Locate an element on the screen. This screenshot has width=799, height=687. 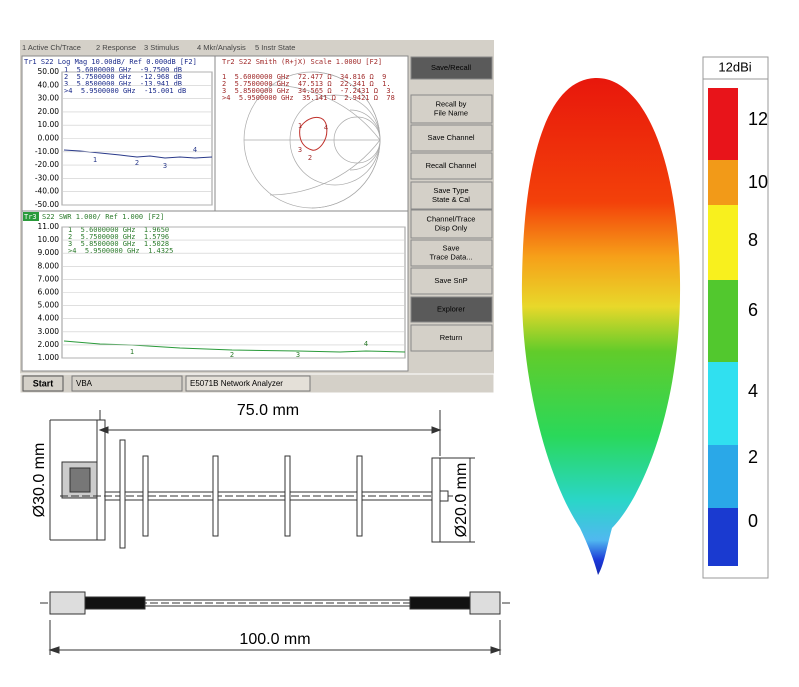
y-tick-label: 11.00 is located at coordinates (49, 226).